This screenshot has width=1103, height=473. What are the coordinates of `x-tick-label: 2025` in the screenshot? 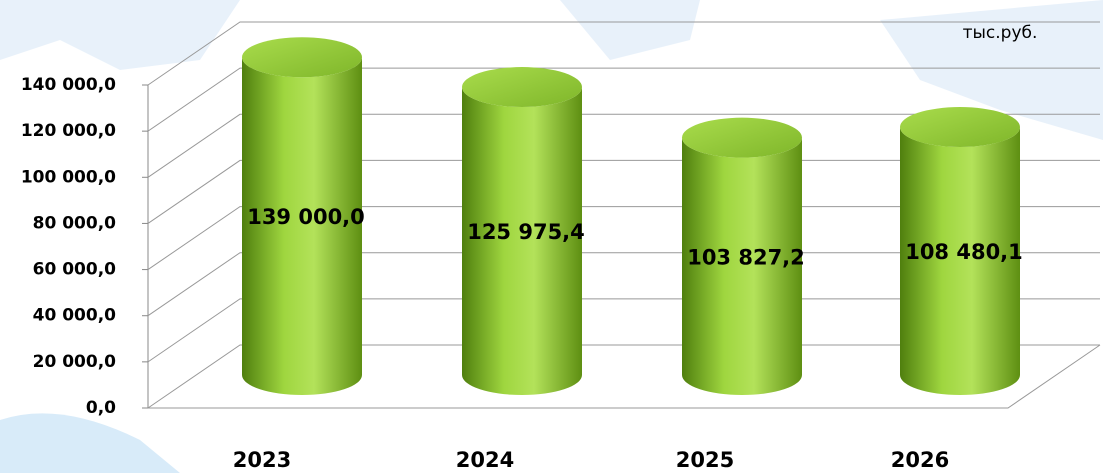 It's located at (705, 460).